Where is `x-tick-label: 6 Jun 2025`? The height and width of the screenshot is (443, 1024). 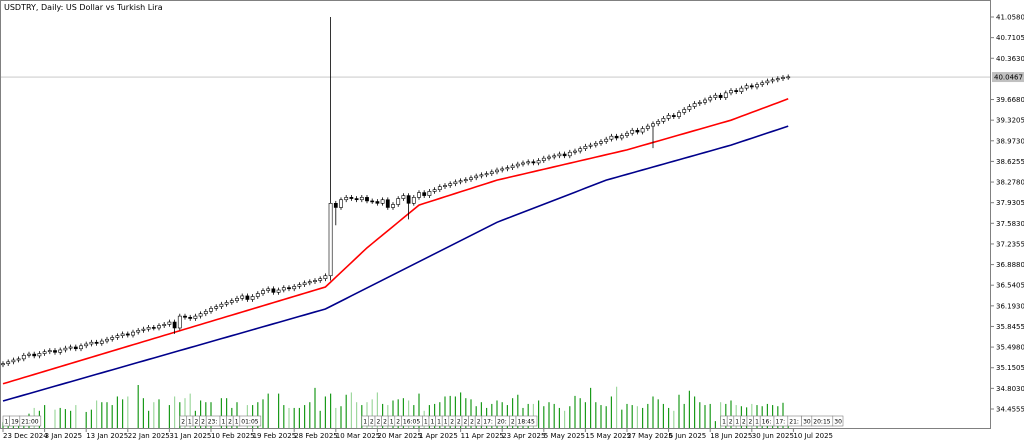
x-tick-label: 6 Jun 2025 is located at coordinates (688, 436).